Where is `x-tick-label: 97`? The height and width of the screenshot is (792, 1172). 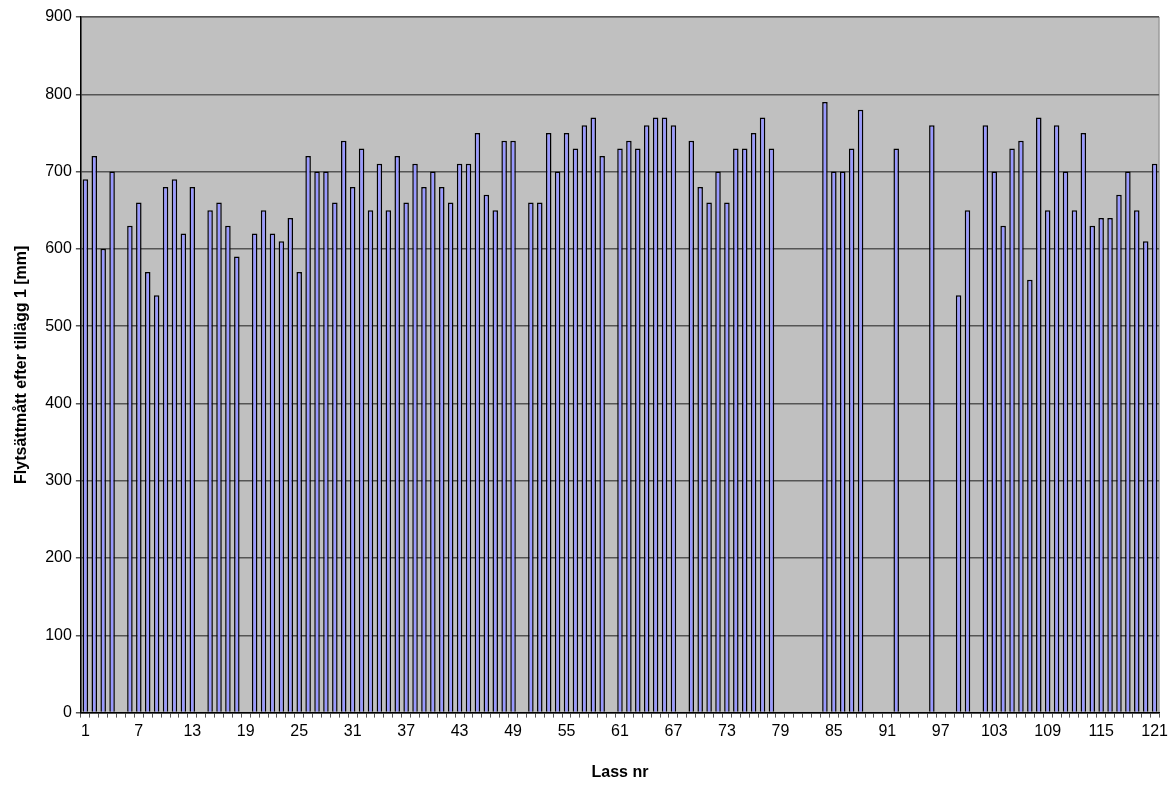
x-tick-label: 97 is located at coordinates (940, 730).